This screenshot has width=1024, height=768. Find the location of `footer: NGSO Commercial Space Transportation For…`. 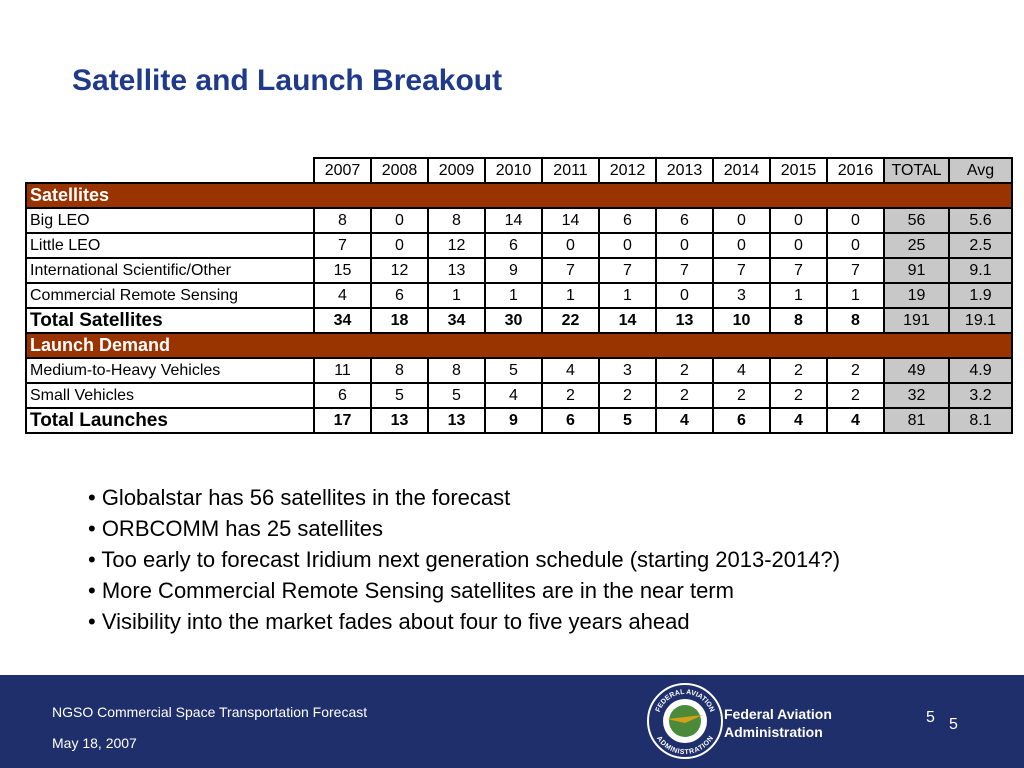

footer: NGSO Commercial Space Transportation For… is located at coordinates (512, 721).